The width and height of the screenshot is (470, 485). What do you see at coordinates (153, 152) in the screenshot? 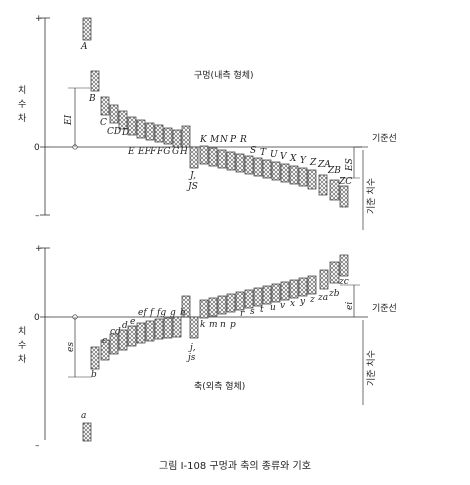
I see `hole-label-F: F` at bounding box center [153, 152].